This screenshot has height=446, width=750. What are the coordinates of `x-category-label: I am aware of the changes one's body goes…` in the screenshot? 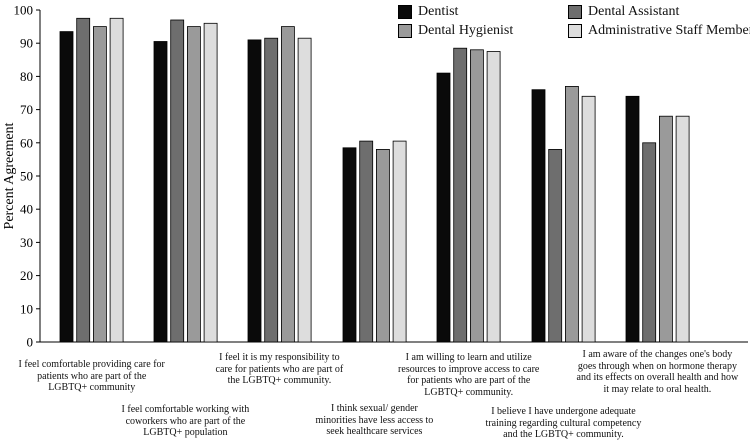 It's located at (657, 372).